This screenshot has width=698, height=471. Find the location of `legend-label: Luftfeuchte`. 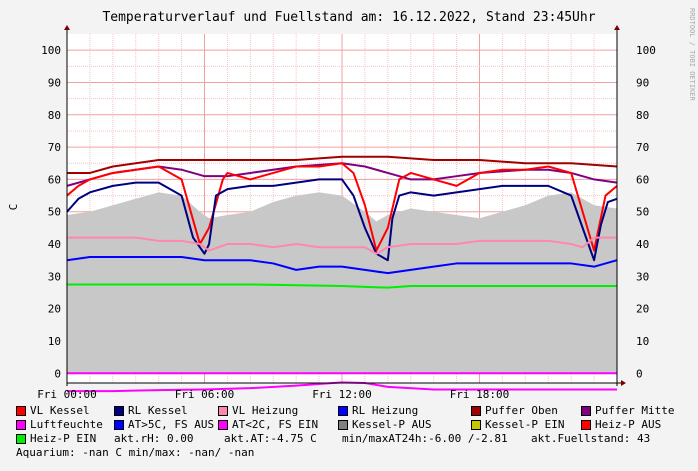

legend-label: Luftfeuchte is located at coordinates (66, 424).